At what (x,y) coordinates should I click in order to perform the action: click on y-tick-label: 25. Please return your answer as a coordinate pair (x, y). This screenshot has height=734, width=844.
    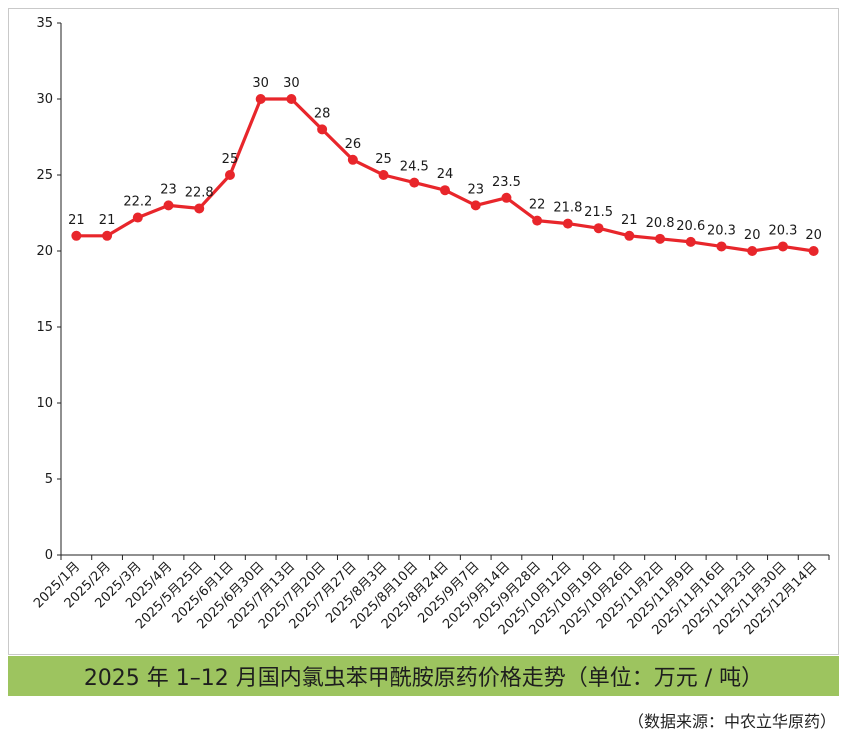
    Looking at the image, I should click on (44, 175).